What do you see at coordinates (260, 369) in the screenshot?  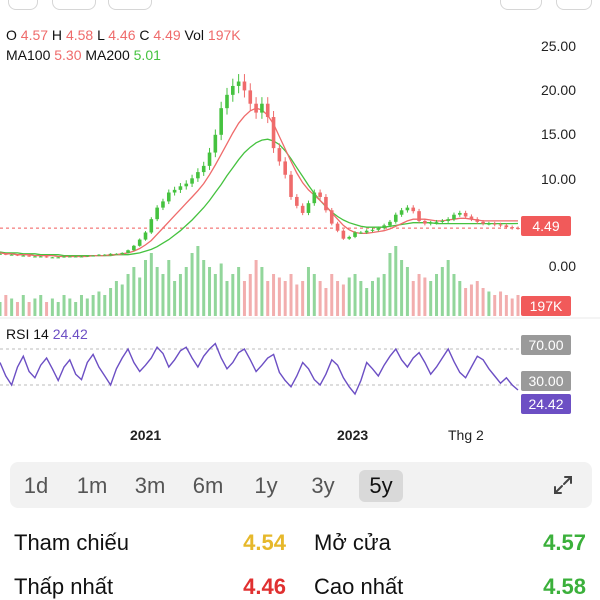 I see `rsi-chart` at bounding box center [260, 369].